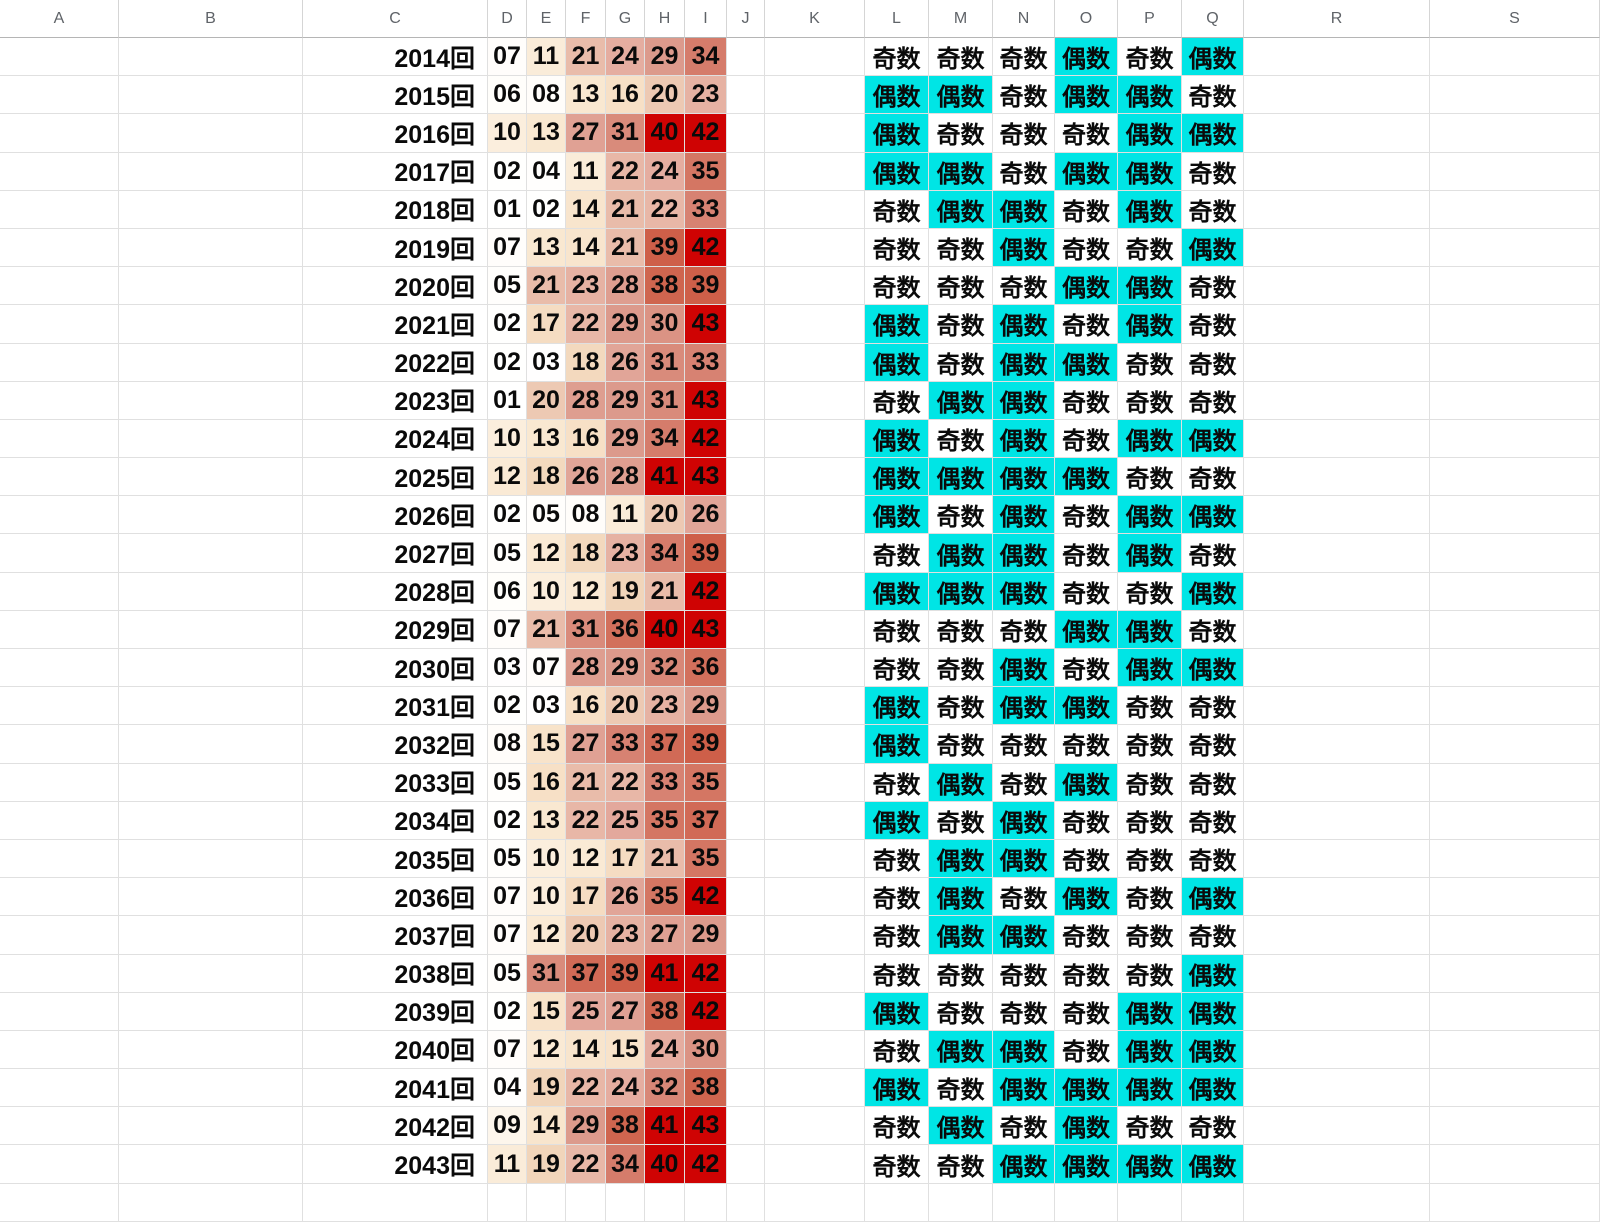 The width and height of the screenshot is (1600, 1222). Describe the element at coordinates (395, 248) in the screenshot. I see `round-label-cell: 2019回` at that location.